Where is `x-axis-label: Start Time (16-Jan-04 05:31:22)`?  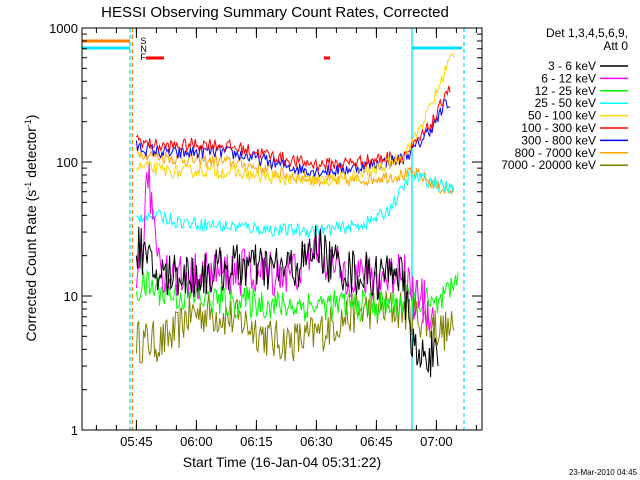
x-axis-label: Start Time (16-Jan-04 05:31:22) is located at coordinates (282, 462).